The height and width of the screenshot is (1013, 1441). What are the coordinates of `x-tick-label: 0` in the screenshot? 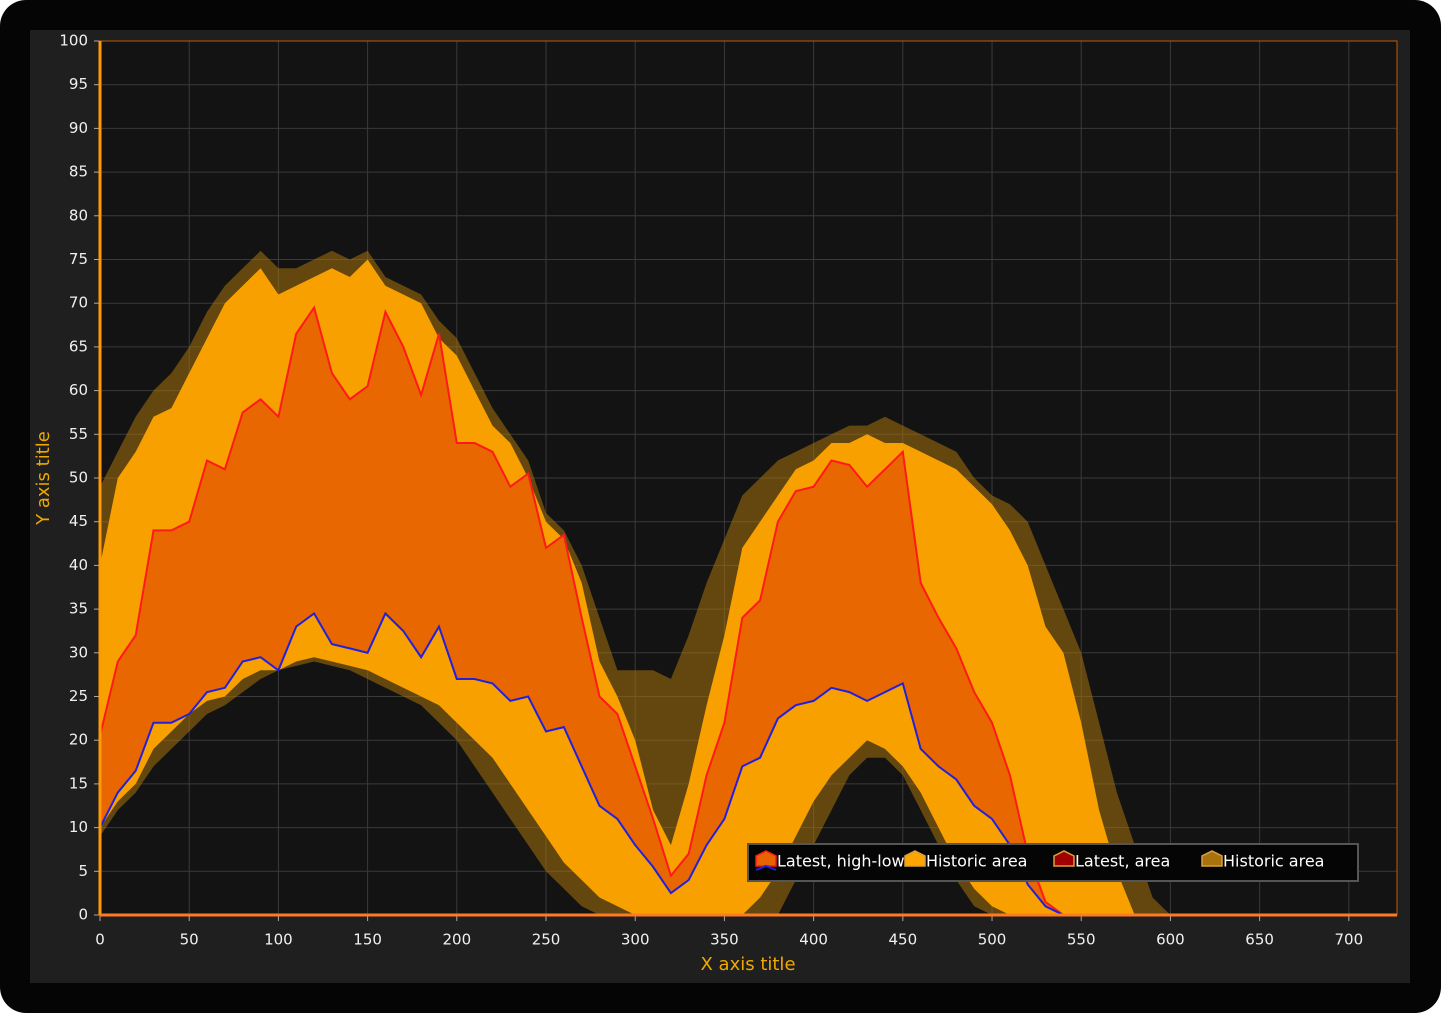 It's located at (100, 940).